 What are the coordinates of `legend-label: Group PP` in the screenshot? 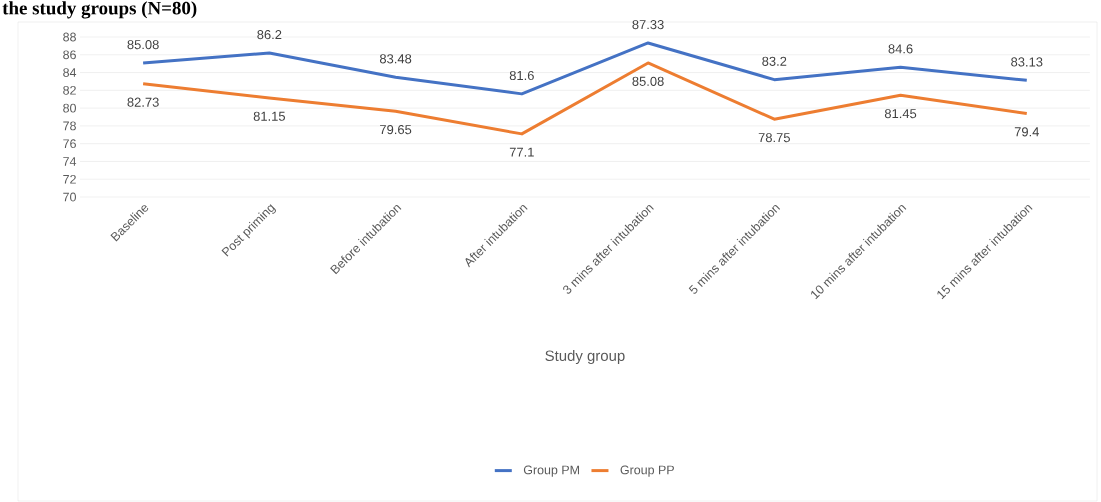 It's located at (647, 471).